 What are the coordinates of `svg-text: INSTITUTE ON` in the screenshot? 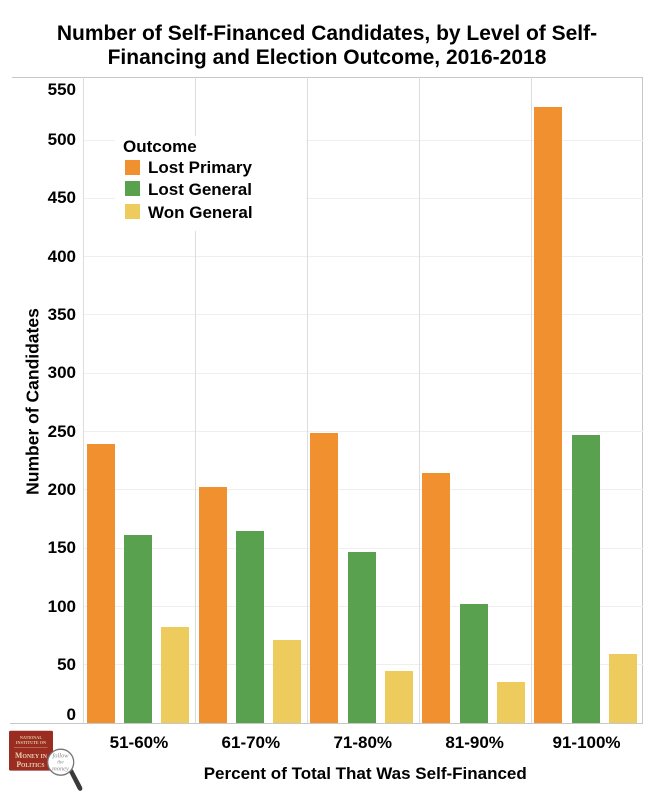 It's located at (31, 742).